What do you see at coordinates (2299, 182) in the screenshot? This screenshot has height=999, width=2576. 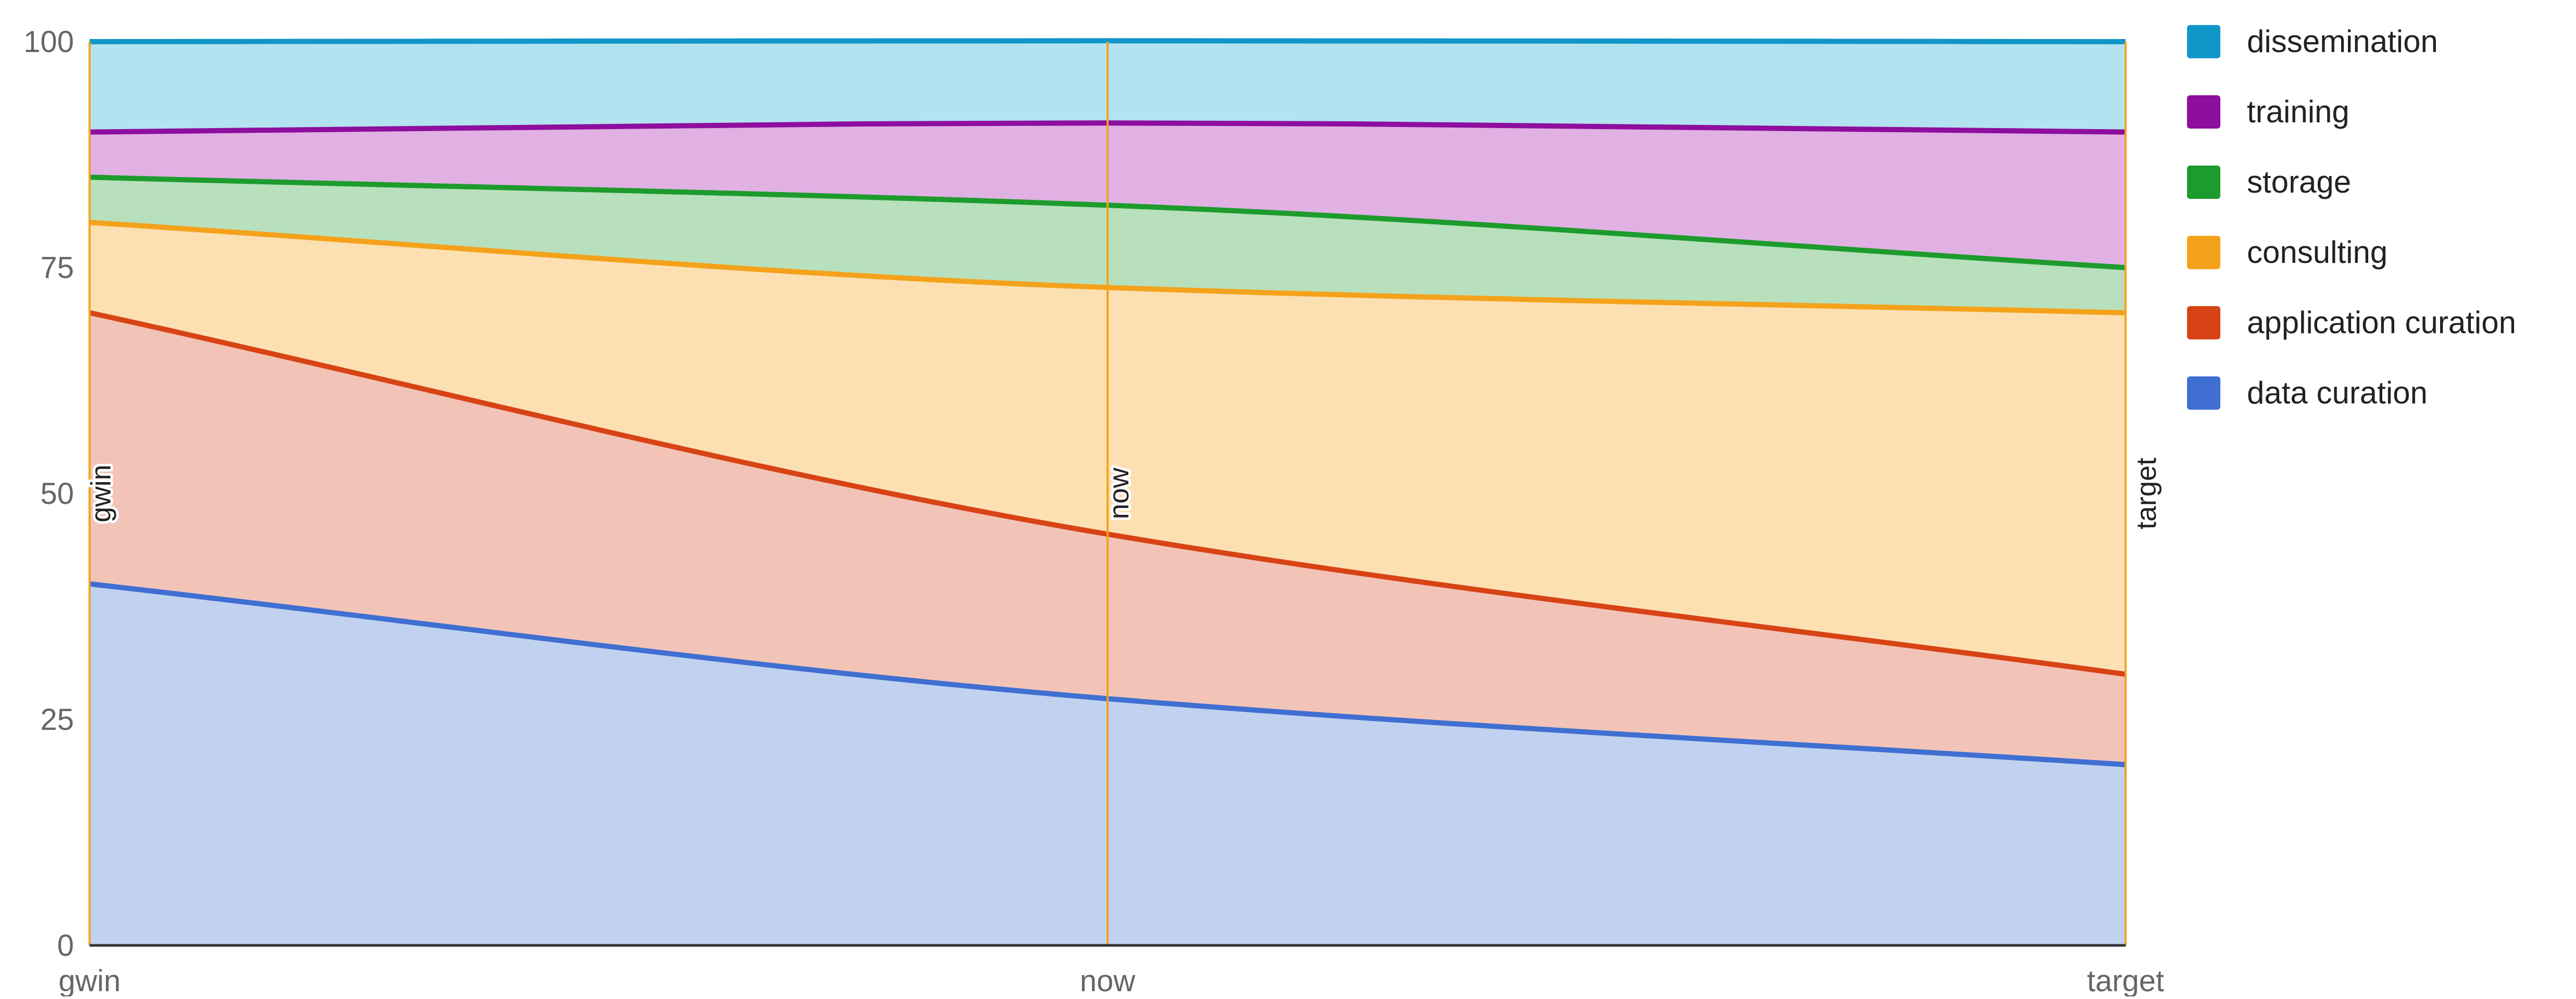 I see `legend-label-storage: storage` at bounding box center [2299, 182].